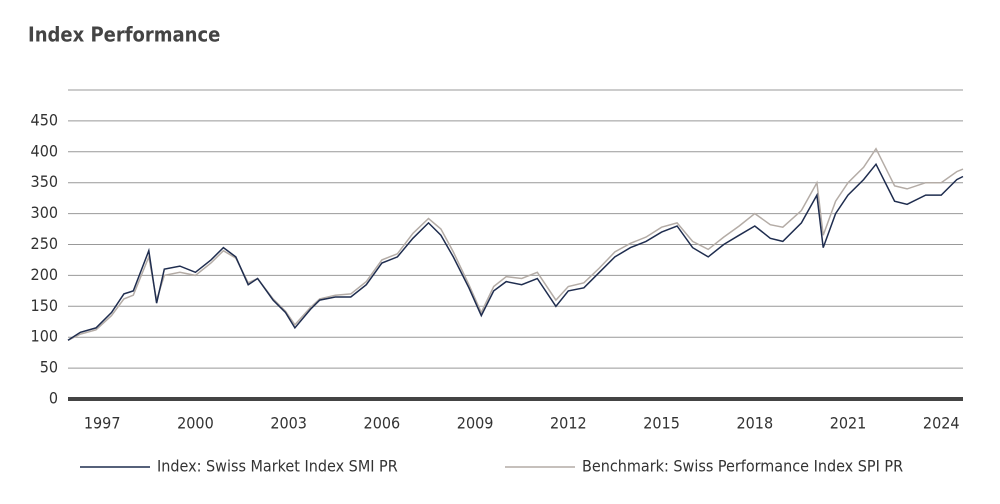 This screenshot has height=504, width=1000. I want to click on x-tick-label: 2018, so click(754, 423).